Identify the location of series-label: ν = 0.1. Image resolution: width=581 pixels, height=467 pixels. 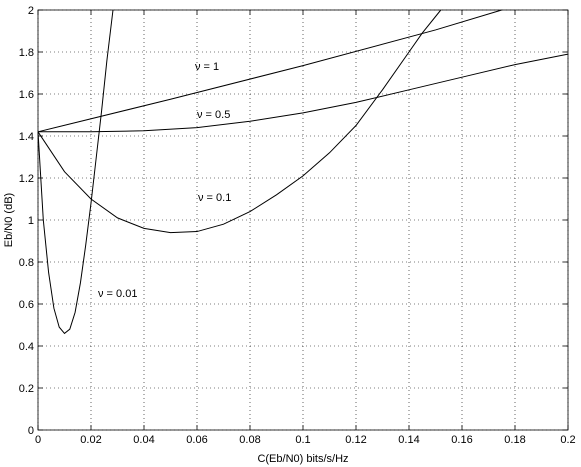
(214, 198).